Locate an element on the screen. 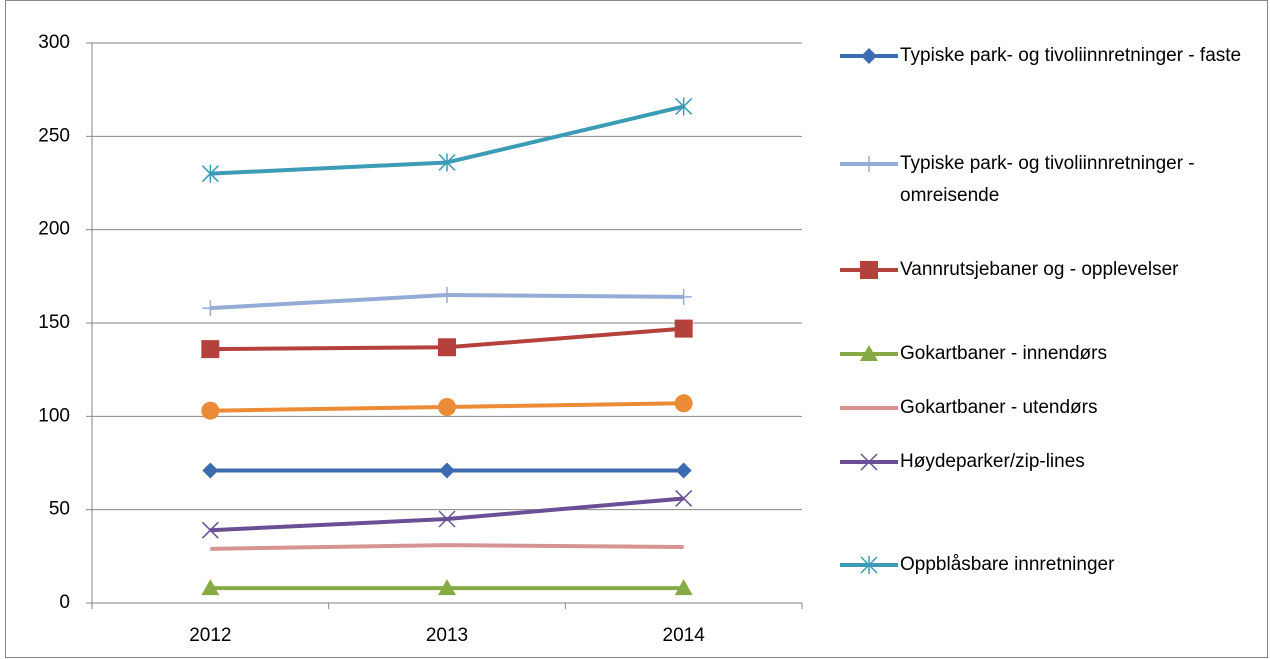 This screenshot has height=659, width=1270. legend-label: Høydeparker/zip-lines is located at coordinates (992, 461).